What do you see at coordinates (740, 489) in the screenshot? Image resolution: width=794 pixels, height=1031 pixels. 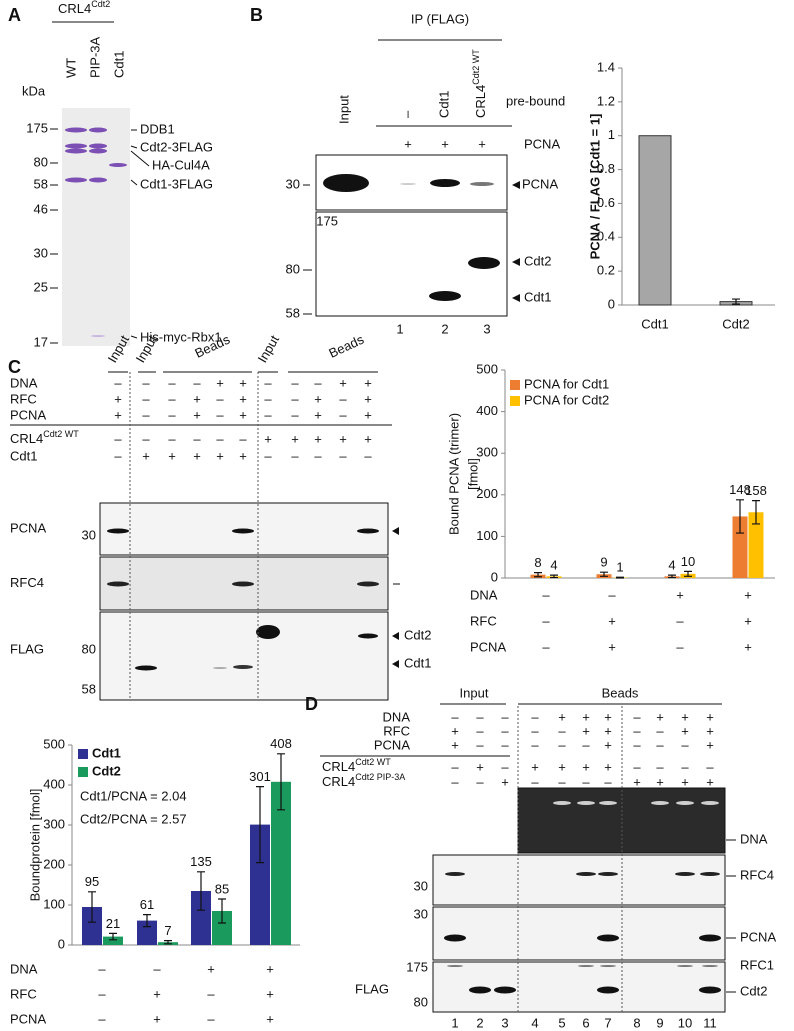 I see `value-label: 148` at bounding box center [740, 489].